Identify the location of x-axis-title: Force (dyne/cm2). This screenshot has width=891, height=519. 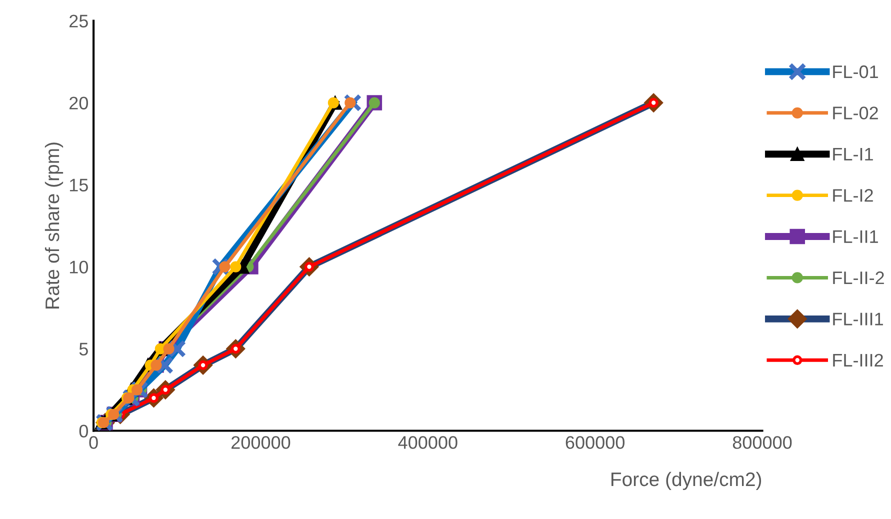
(687, 481).